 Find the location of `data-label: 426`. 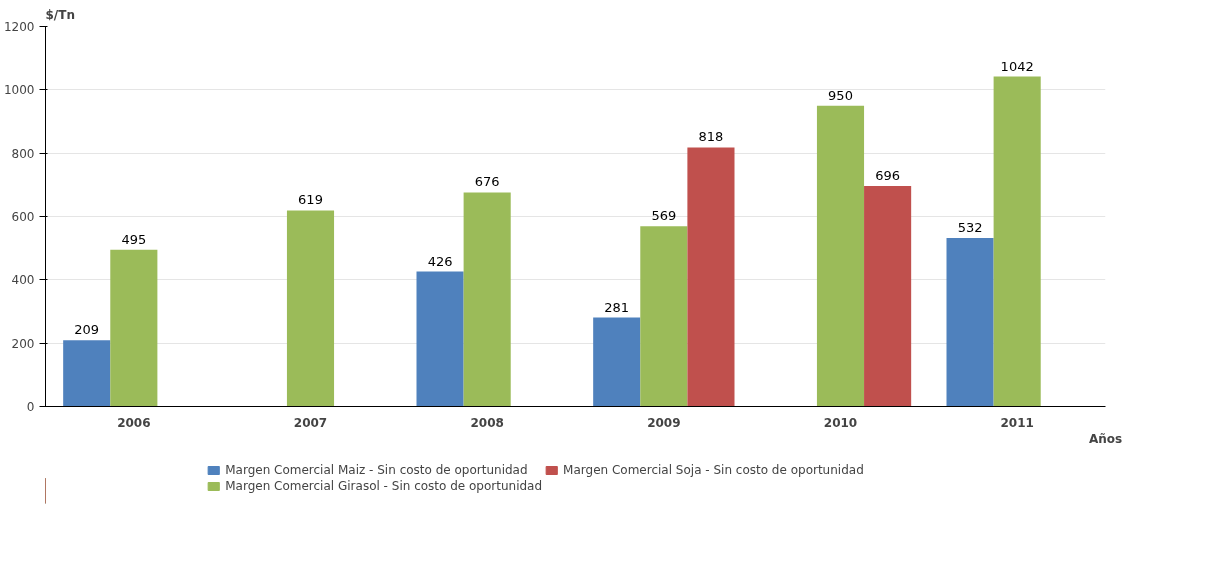

data-label: 426 is located at coordinates (440, 261).